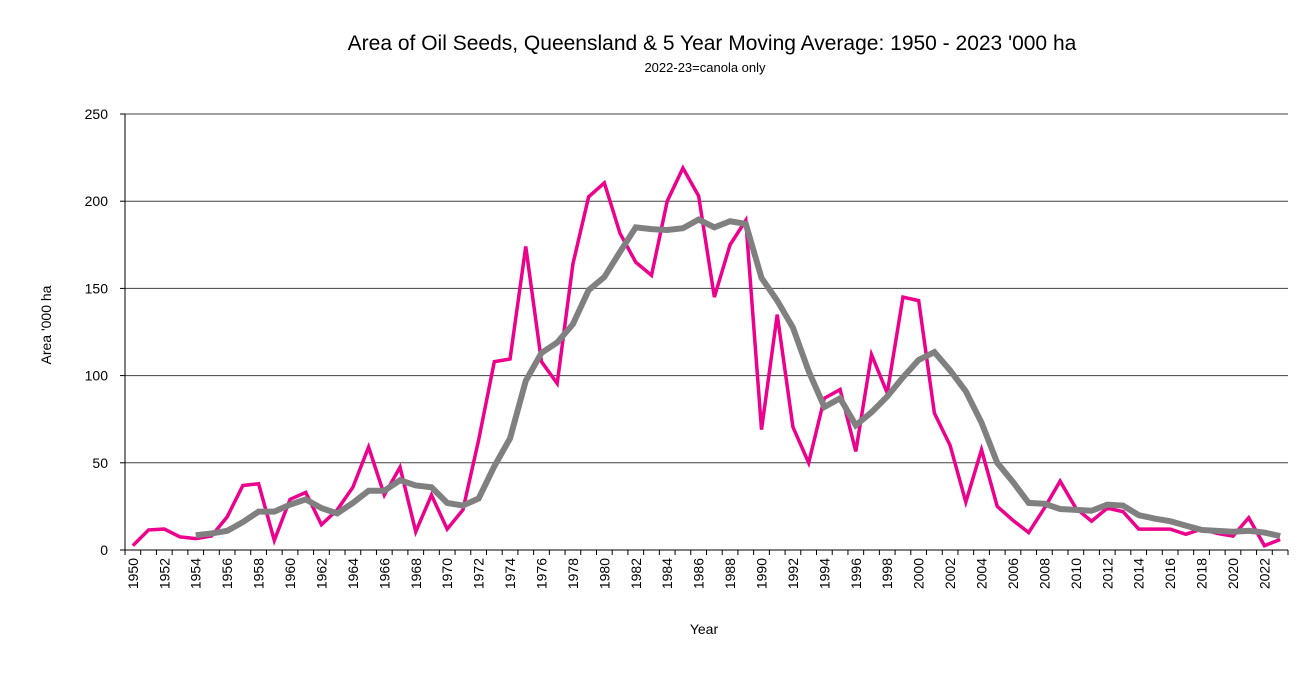  What do you see at coordinates (705, 67) in the screenshot?
I see `chart-subtitle: 2022-23=canola only` at bounding box center [705, 67].